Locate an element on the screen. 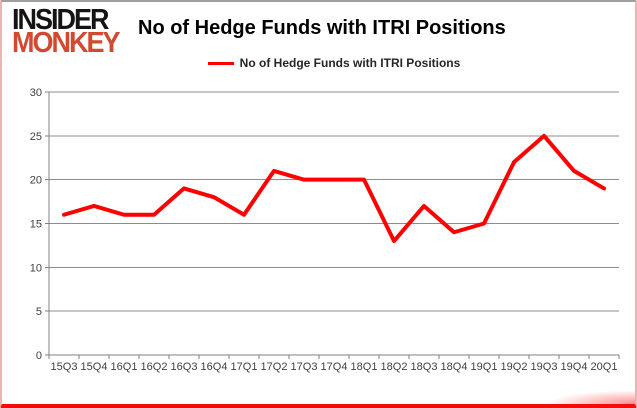 The height and width of the screenshot is (408, 637). x-tick-label: 19Q3 is located at coordinates (544, 367).